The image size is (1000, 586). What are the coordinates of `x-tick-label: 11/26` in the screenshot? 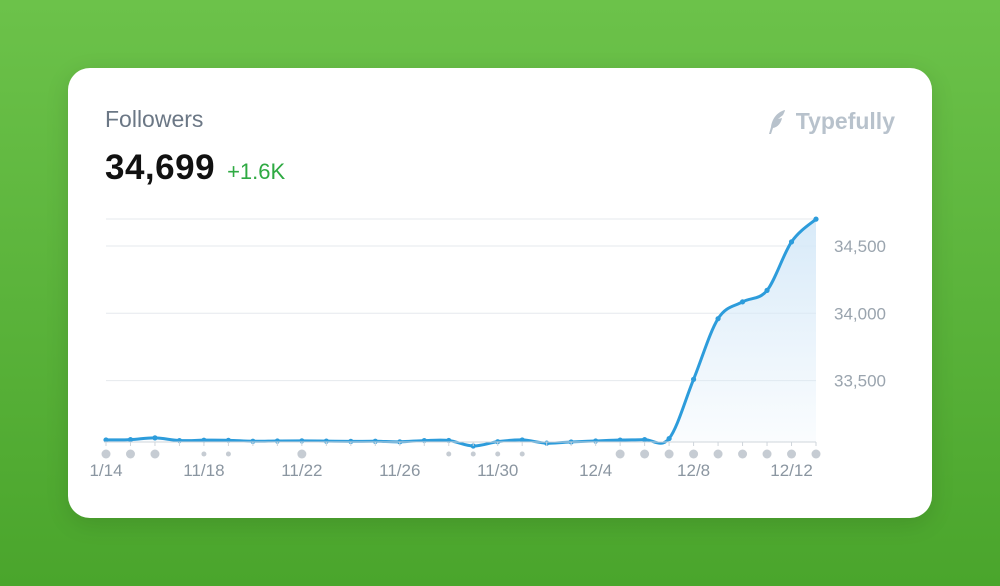 It's located at (399, 470).